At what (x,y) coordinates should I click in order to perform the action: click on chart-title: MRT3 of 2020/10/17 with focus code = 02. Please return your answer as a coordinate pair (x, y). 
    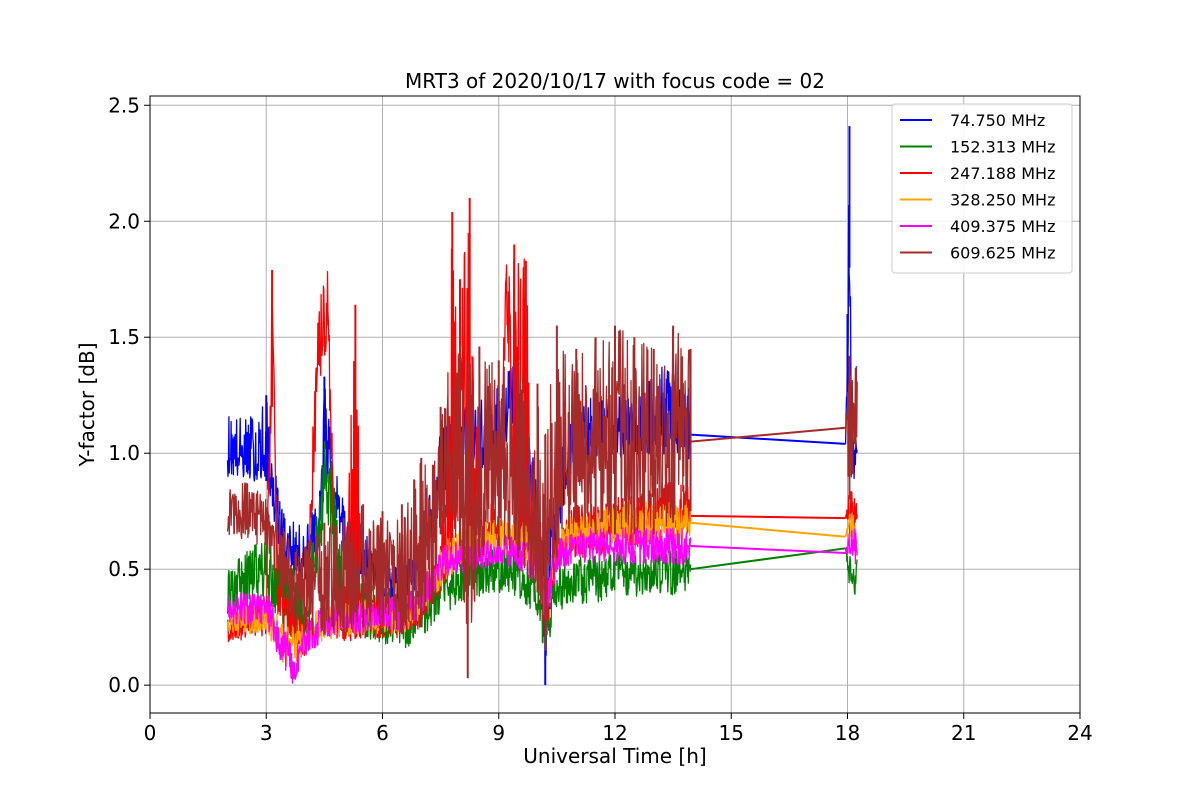
    Looking at the image, I should click on (615, 81).